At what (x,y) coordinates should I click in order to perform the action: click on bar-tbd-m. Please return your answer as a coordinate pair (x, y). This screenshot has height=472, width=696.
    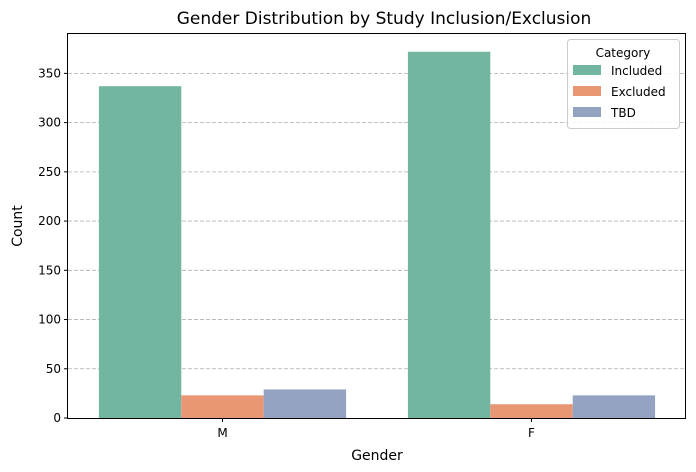
    Looking at the image, I should click on (305, 403).